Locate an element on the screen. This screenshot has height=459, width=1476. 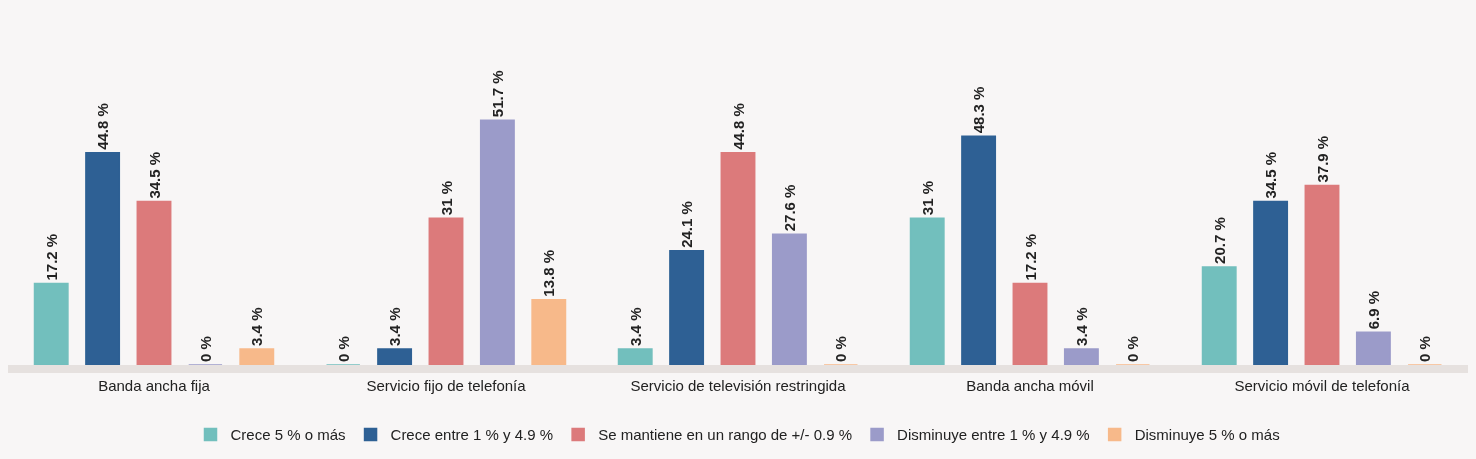
data-label: 51.7 % is located at coordinates (497, 94).